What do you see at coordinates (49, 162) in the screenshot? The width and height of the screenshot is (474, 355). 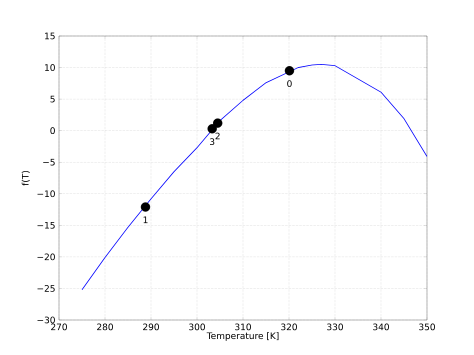 I see `y-tick-label: −5` at bounding box center [49, 162].